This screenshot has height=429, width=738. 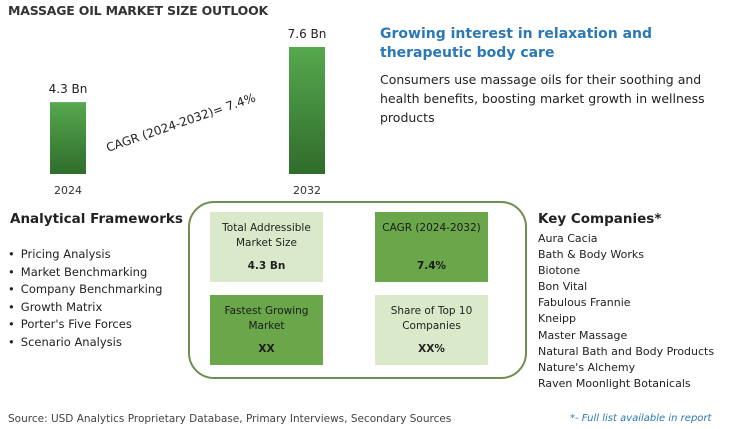 I want to click on kpi-value: 4.3 Bn, so click(x=266, y=266).